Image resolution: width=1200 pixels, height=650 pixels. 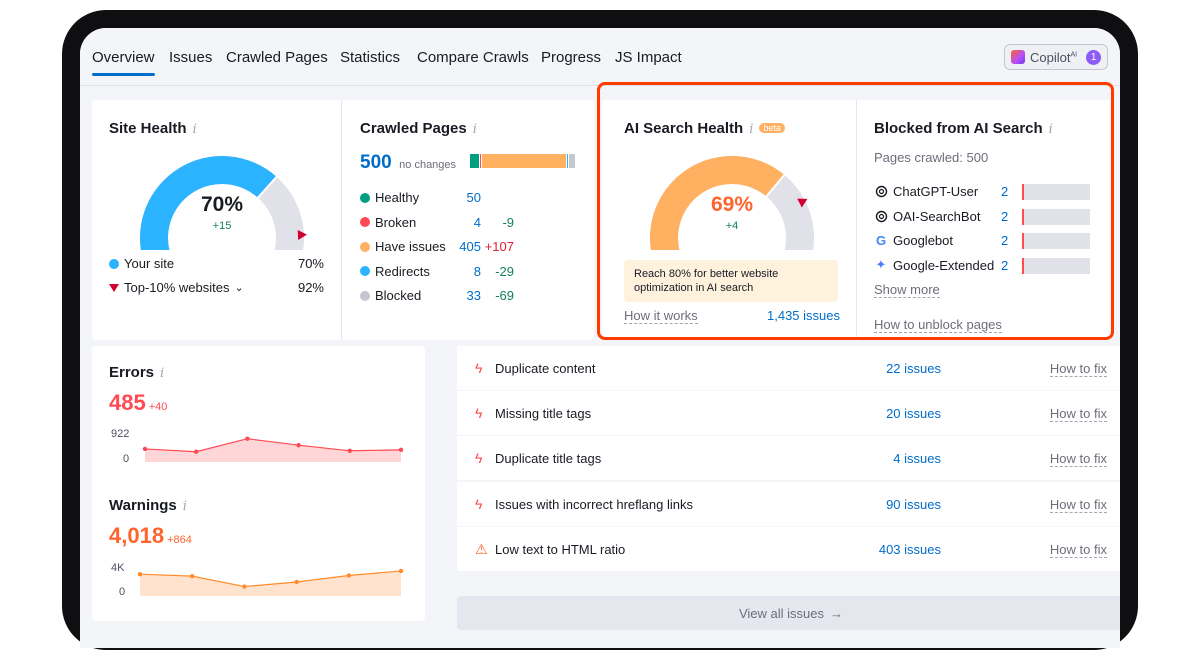 What do you see at coordinates (543, 414) in the screenshot?
I see `issue-label: Missing title tags` at bounding box center [543, 414].